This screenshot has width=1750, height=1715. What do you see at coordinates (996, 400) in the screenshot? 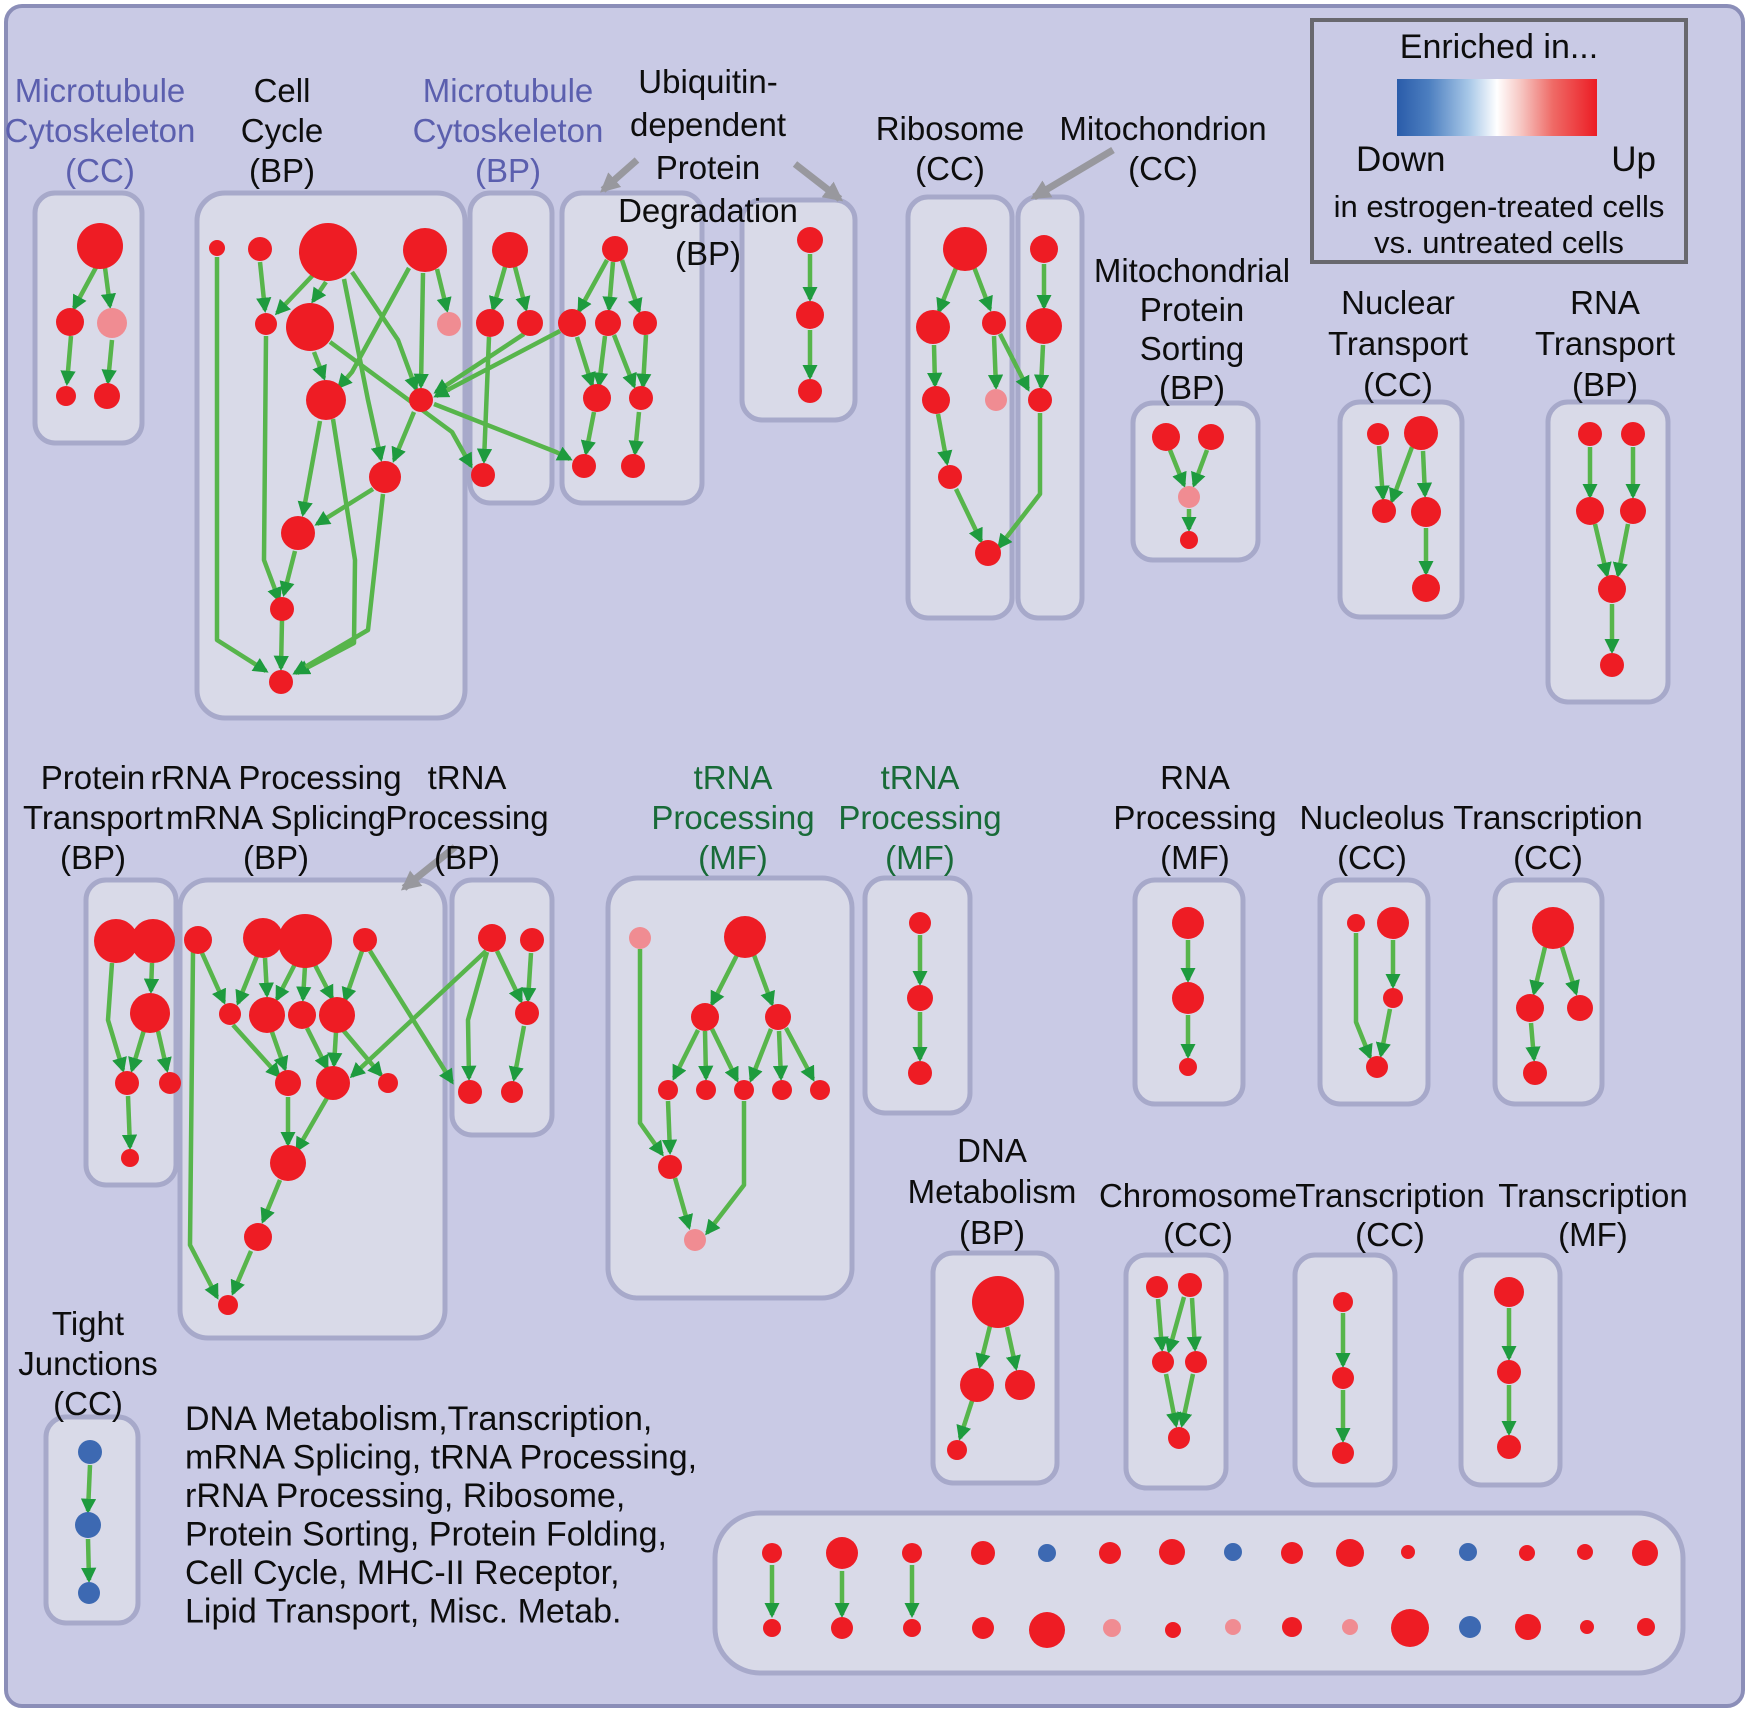
I see `go-term-node-weak-up` at bounding box center [996, 400].